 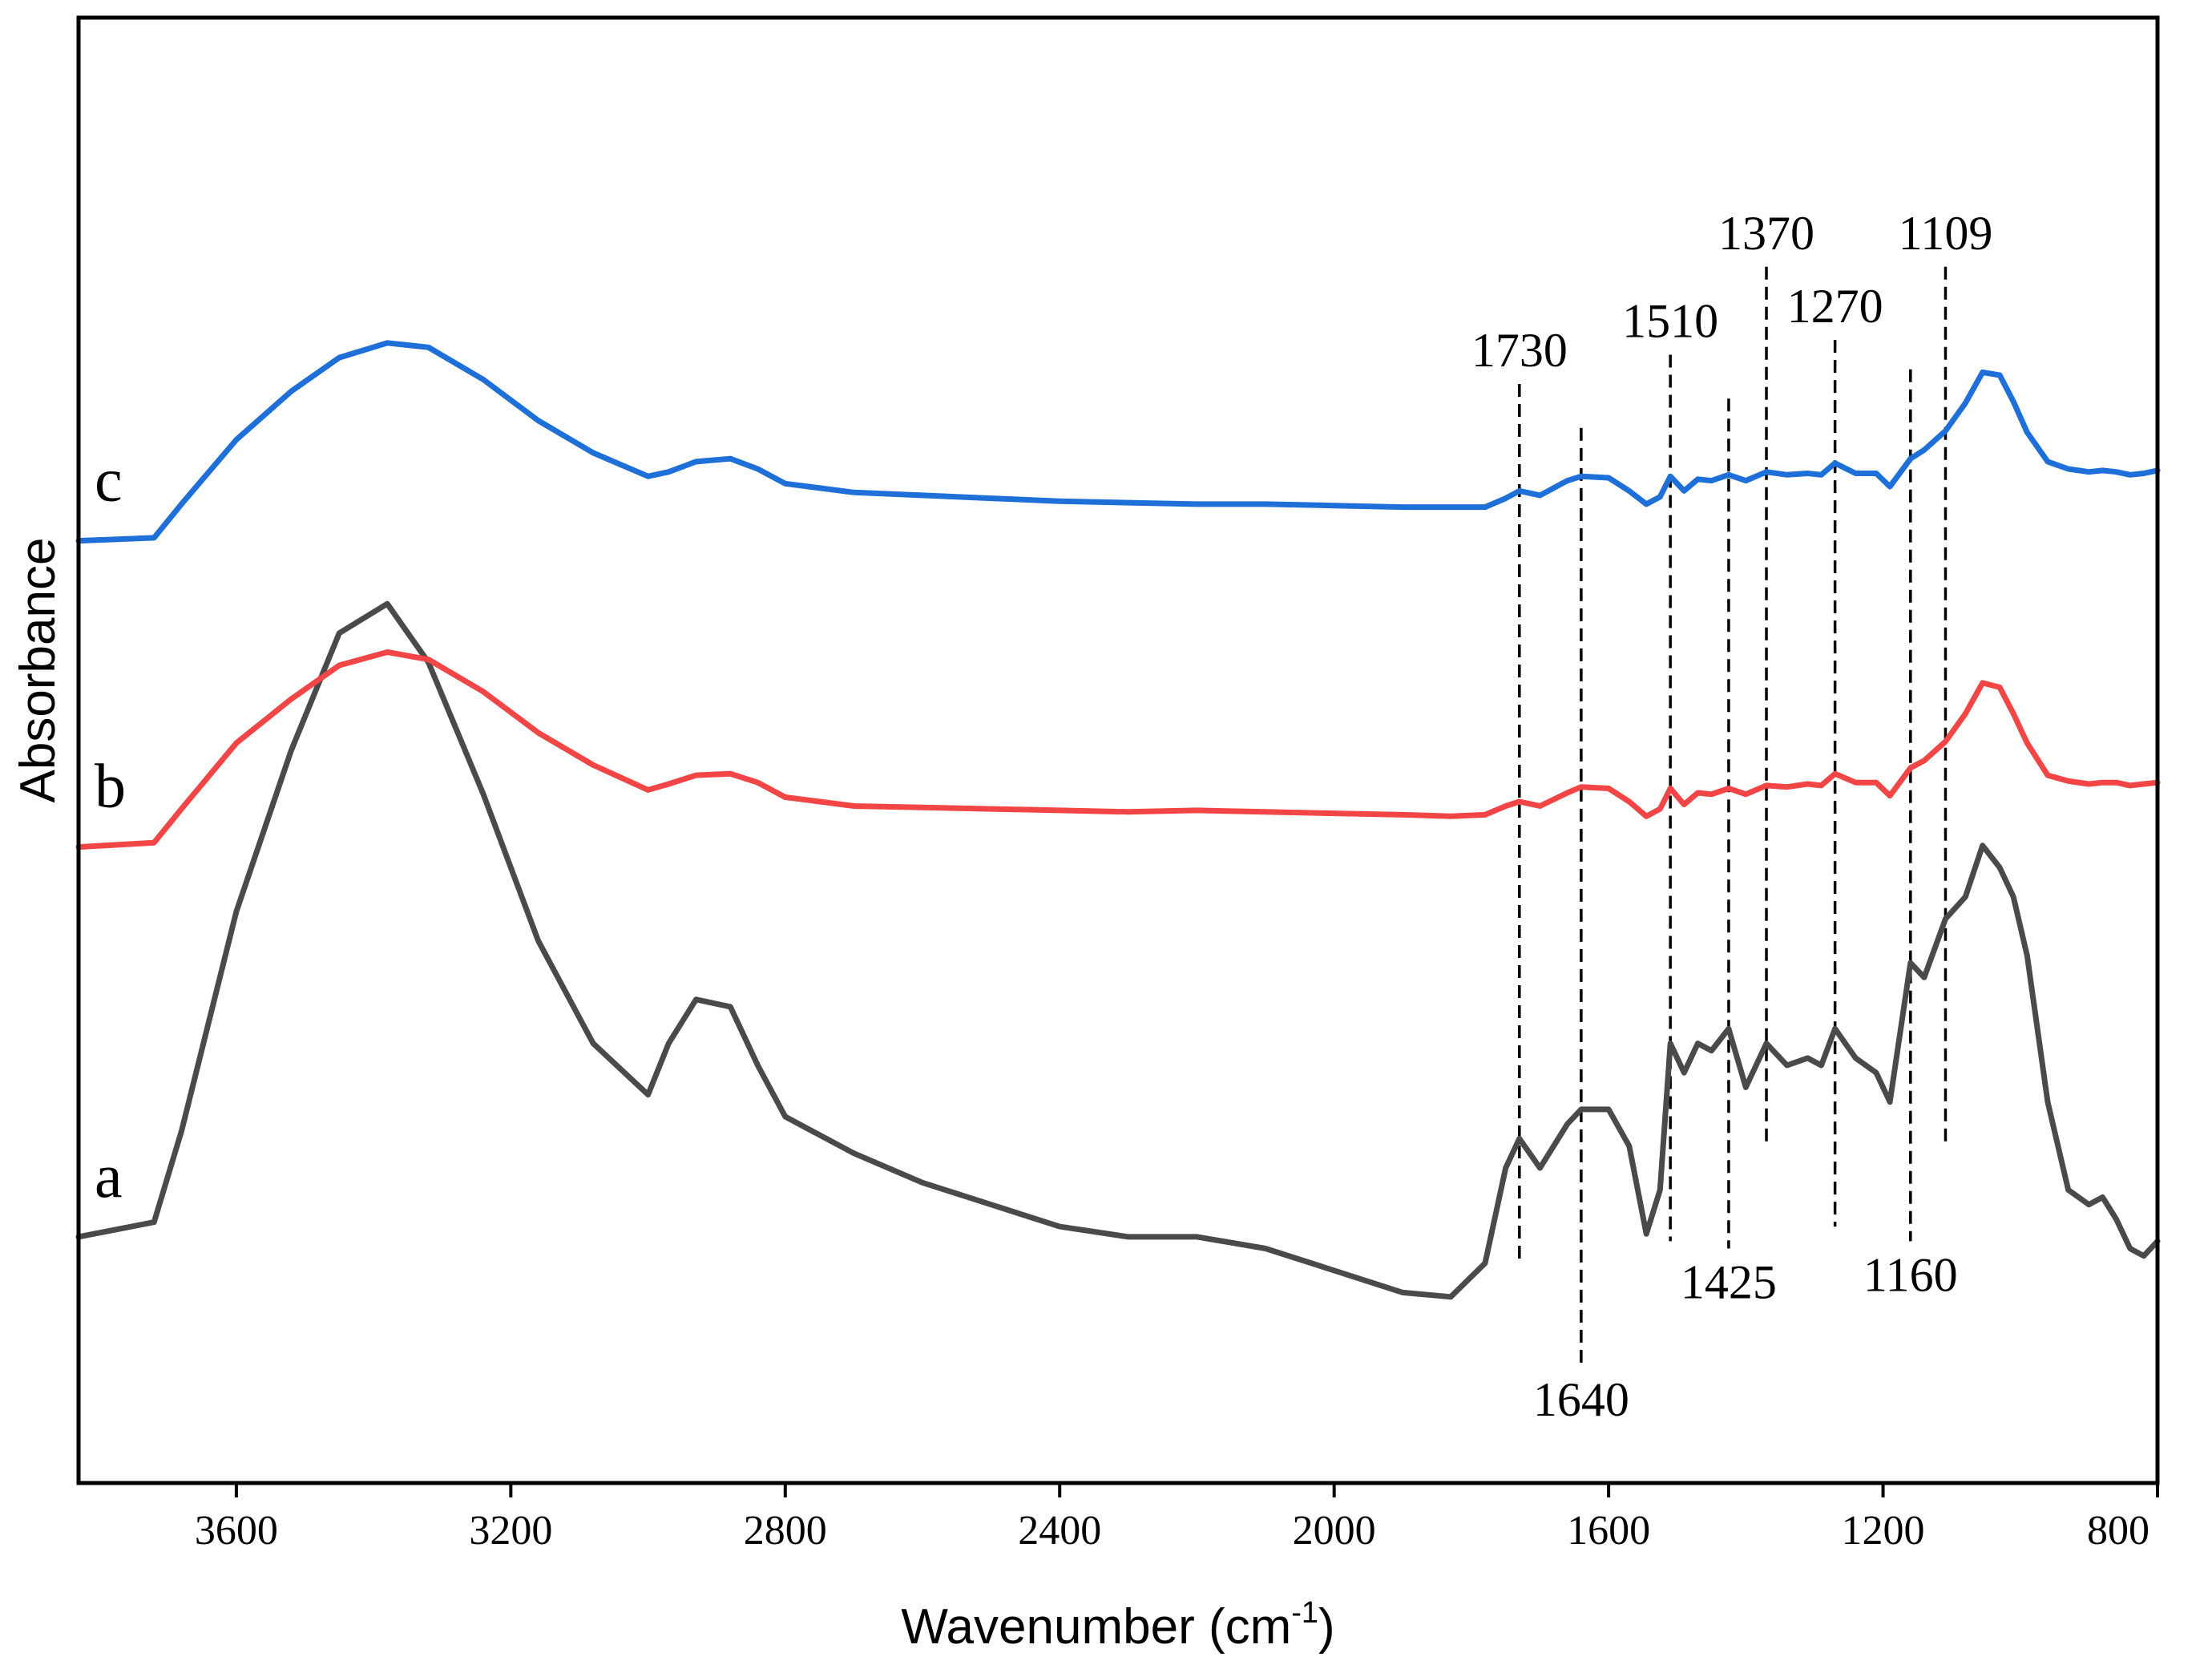 What do you see at coordinates (1670, 320) in the screenshot?
I see `peak-label-1510: 1510` at bounding box center [1670, 320].